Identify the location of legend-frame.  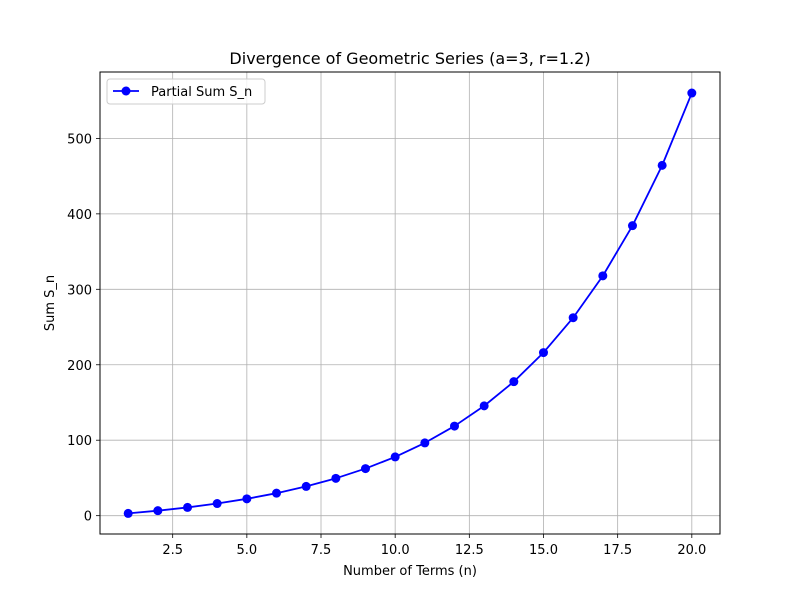
(186, 91).